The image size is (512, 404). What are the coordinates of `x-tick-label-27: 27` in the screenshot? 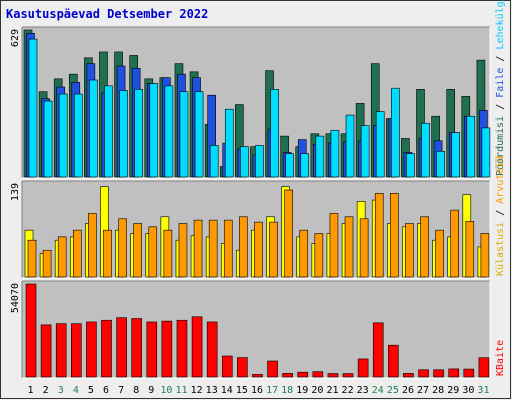 It's located at (423, 390).